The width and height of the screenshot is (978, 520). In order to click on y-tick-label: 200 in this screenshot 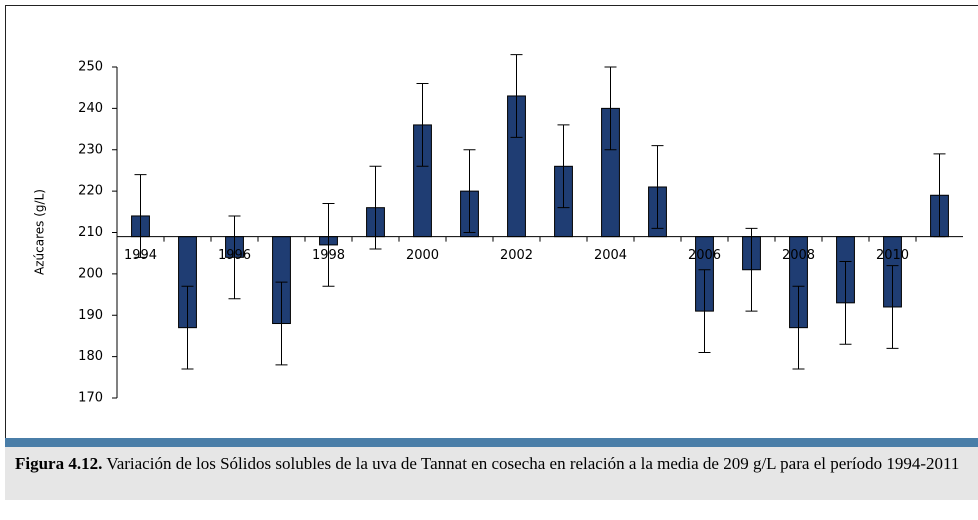, I will do `click(90, 273)`.